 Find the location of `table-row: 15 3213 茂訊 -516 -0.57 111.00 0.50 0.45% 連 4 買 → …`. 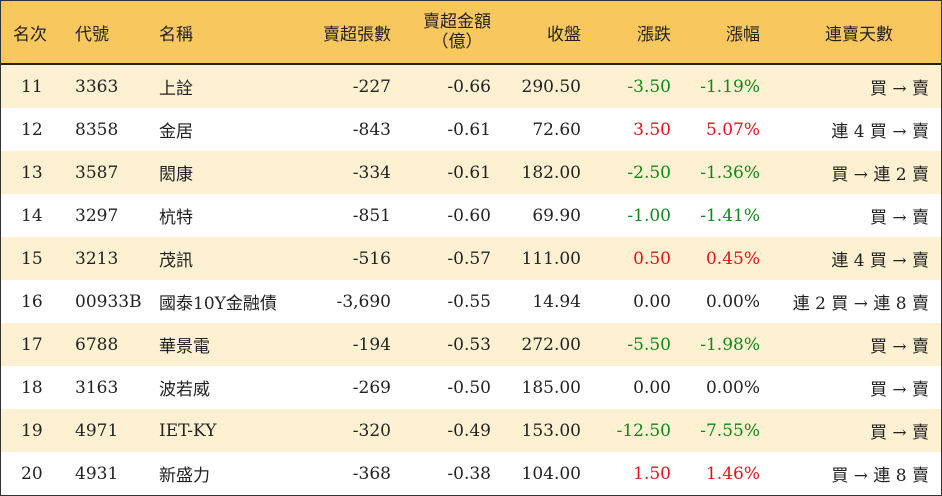

table-row: 15 3213 茂訊 -516 -0.57 111.00 0.50 0.45% 連 4 買 → … is located at coordinates (471, 258).